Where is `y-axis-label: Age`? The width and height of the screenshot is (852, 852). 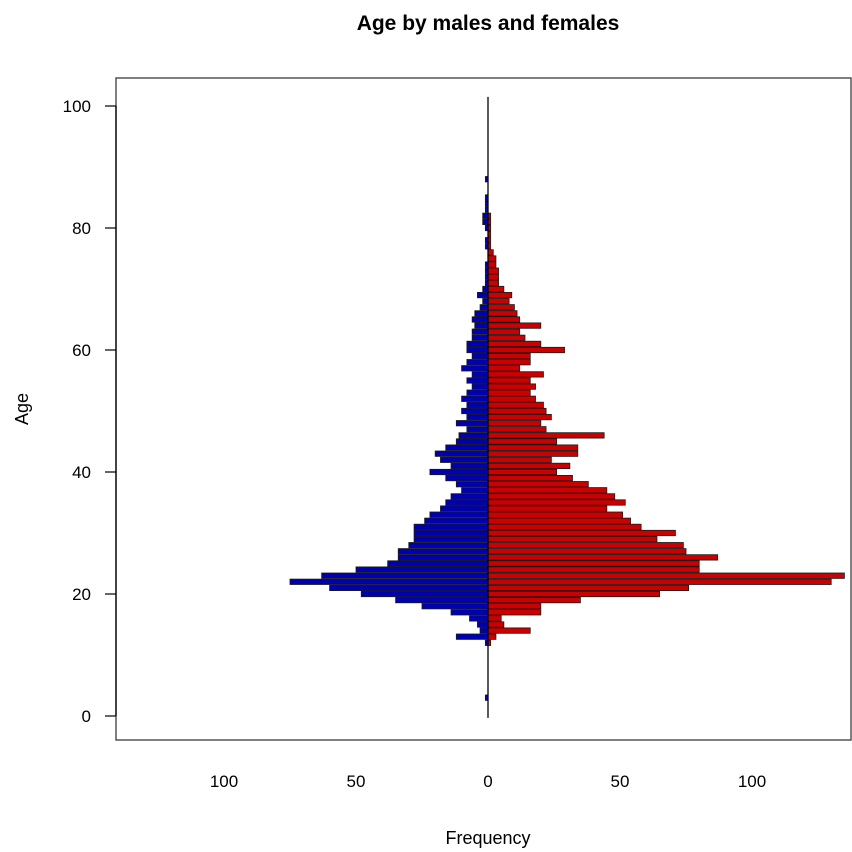 y-axis-label: Age is located at coordinates (22, 409).